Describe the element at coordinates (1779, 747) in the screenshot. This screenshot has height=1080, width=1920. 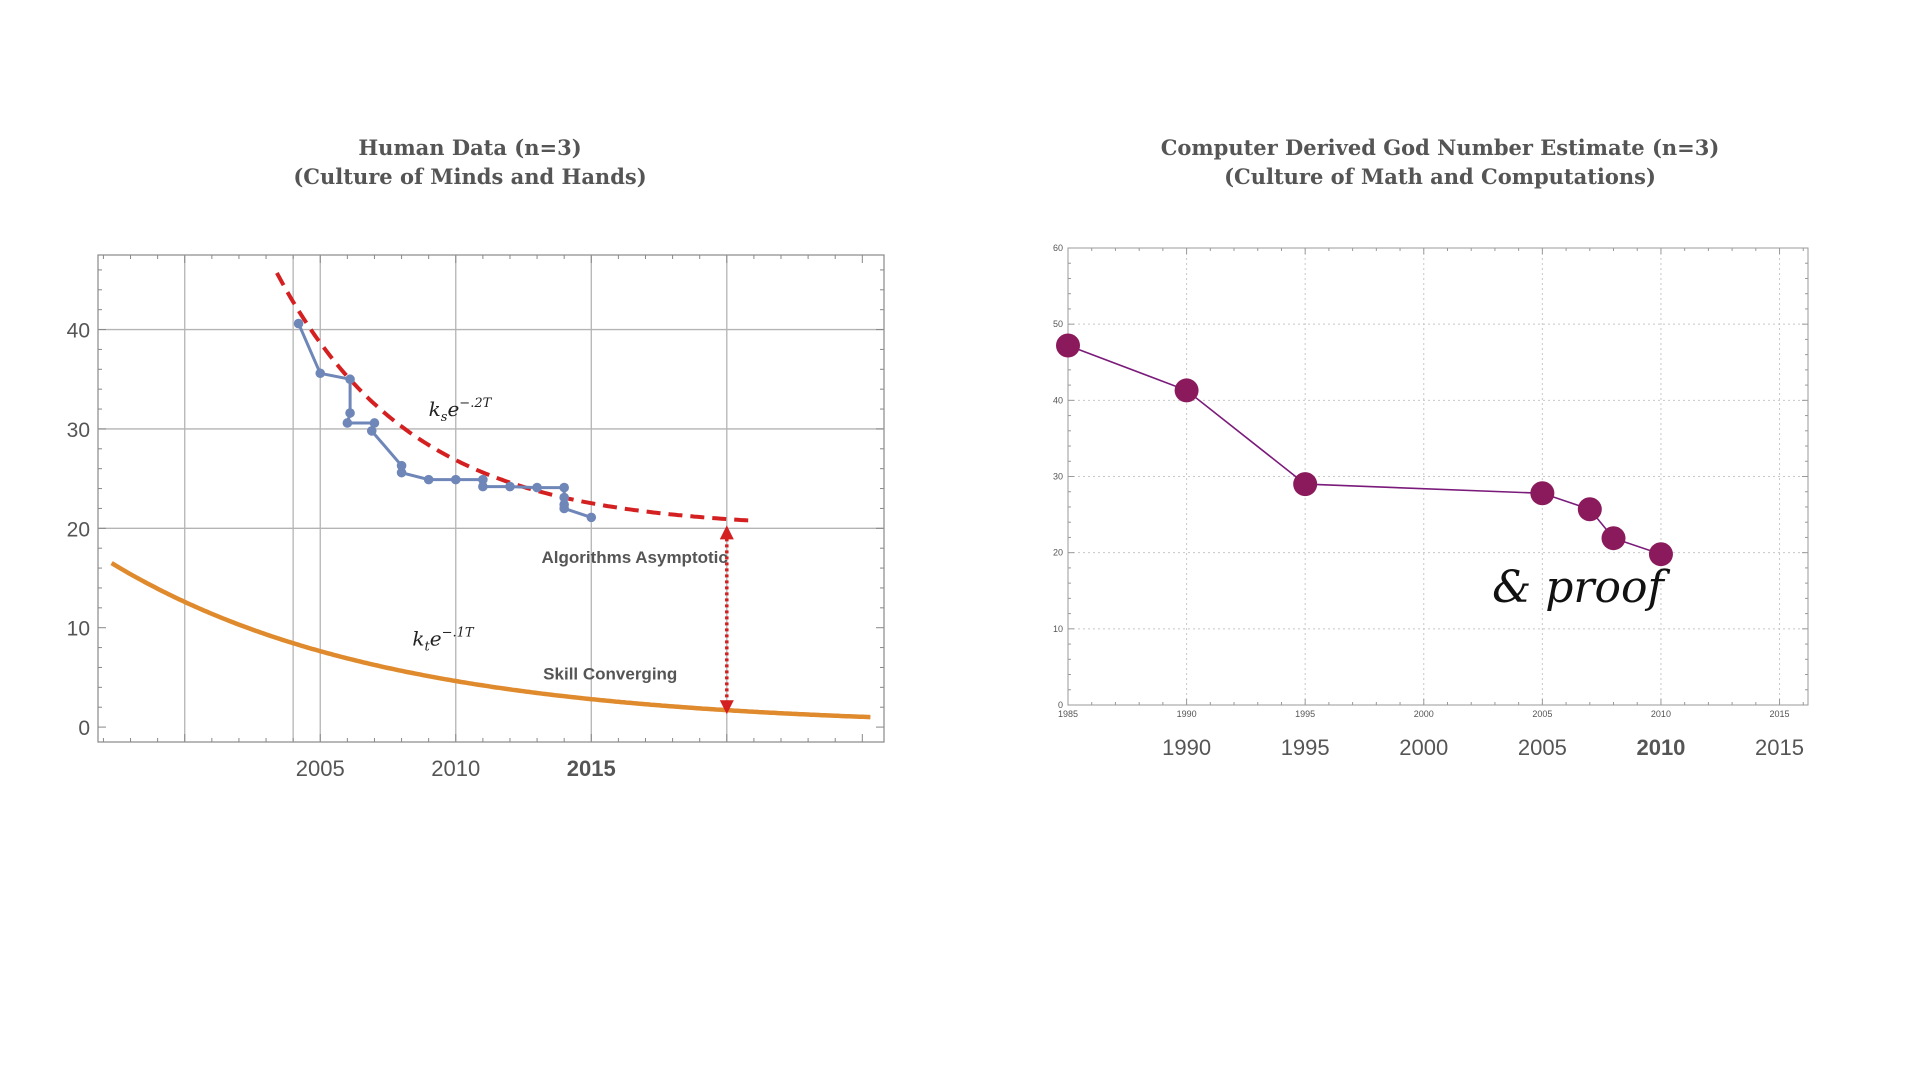
I see `right-x-tick-label-large: 2015` at that location.